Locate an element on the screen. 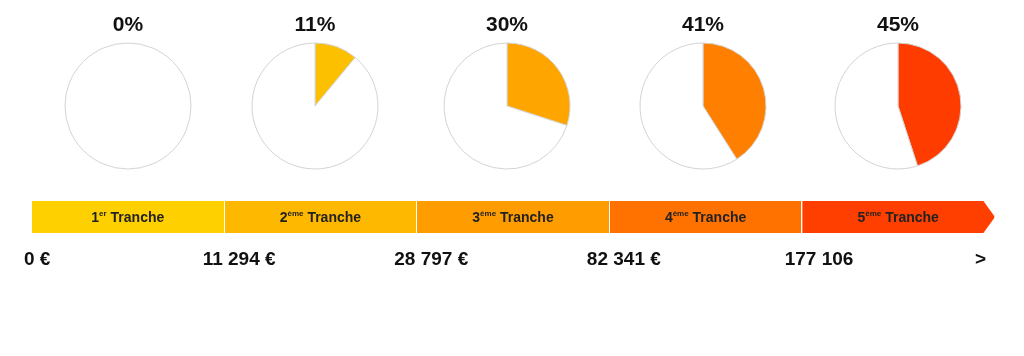  chart-title: 11% is located at coordinates (315, 23).